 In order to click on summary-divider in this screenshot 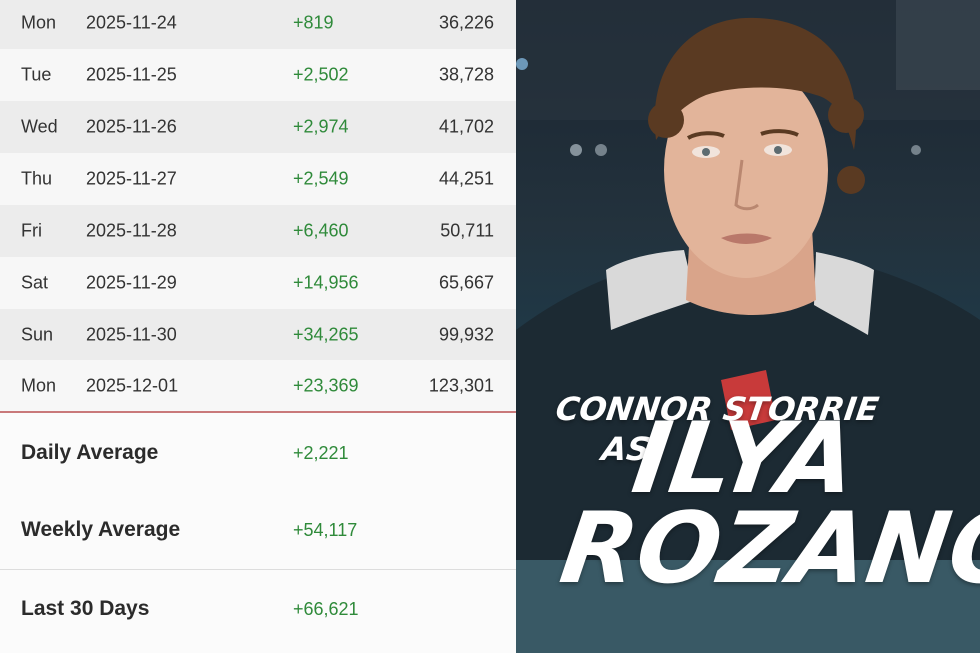, I will do `click(258, 569)`.